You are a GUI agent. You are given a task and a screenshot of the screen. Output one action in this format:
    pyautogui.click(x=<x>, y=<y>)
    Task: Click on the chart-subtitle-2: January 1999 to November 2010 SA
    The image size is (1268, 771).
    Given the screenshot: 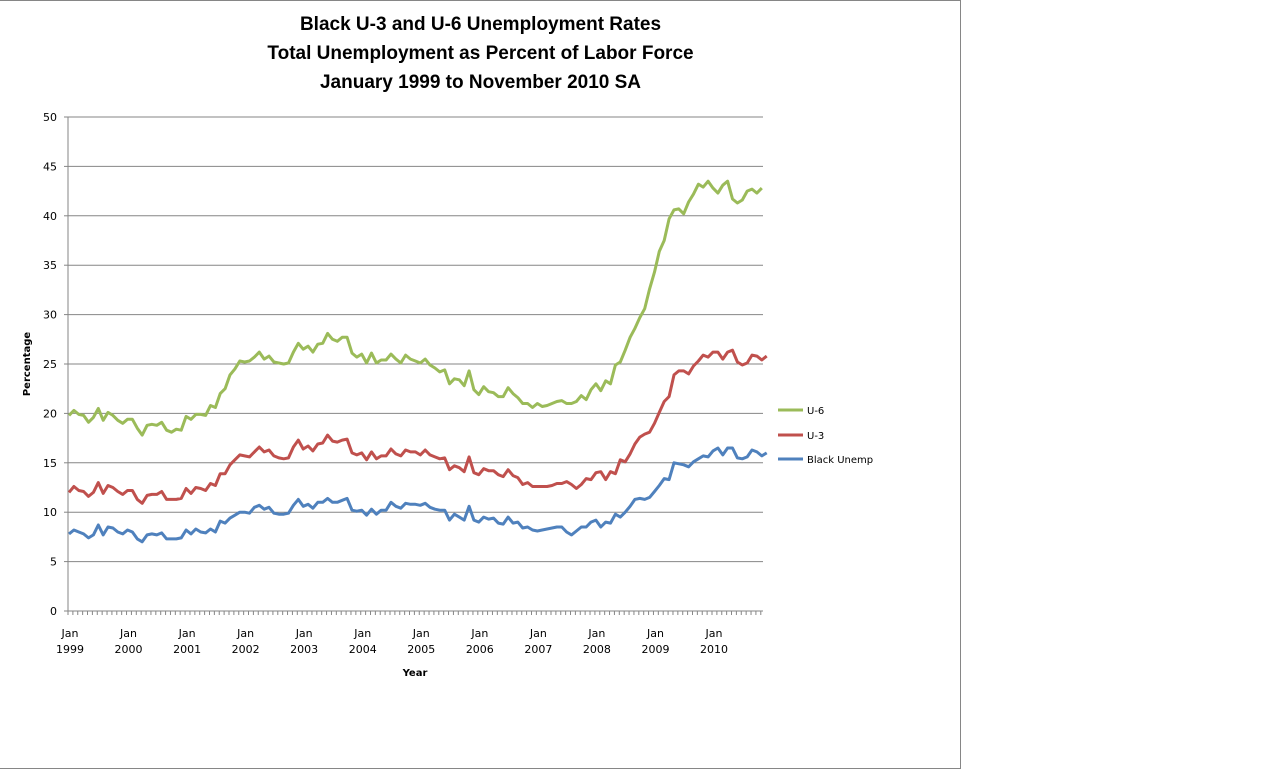 What is the action you would take?
    pyautogui.click(x=480, y=82)
    